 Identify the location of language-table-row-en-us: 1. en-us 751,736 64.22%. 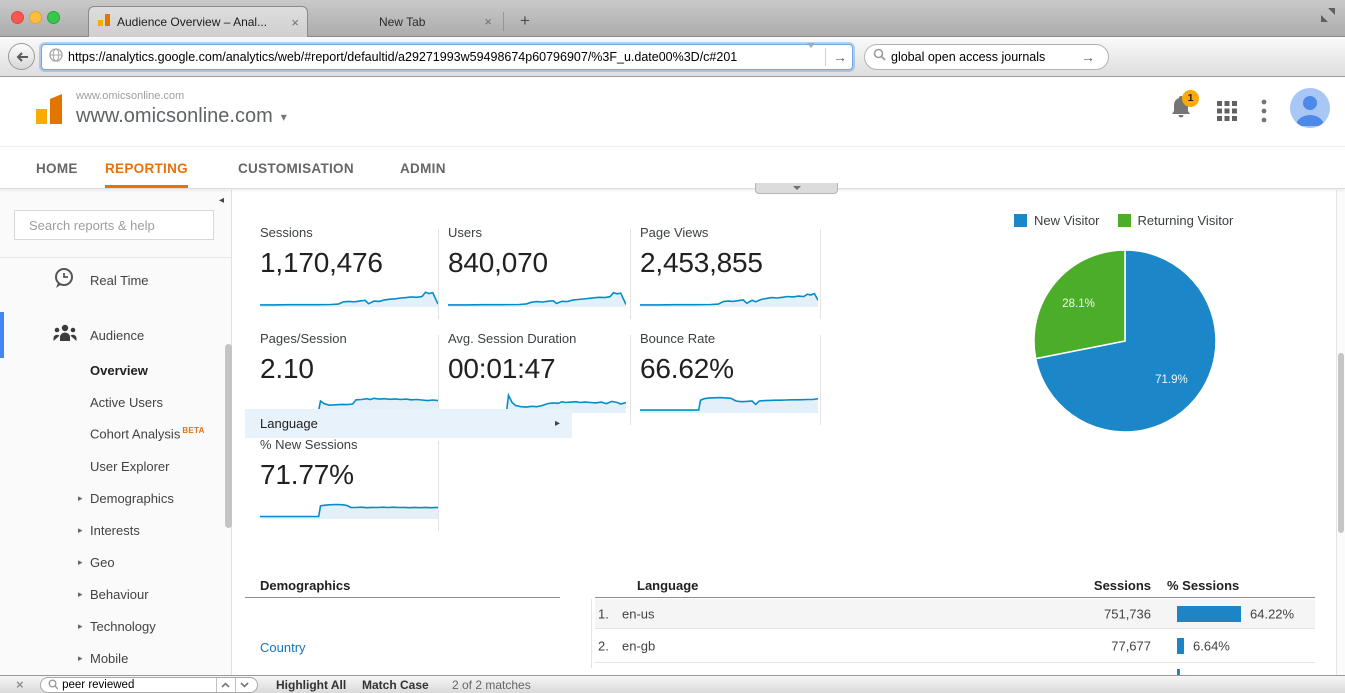
(955, 613).